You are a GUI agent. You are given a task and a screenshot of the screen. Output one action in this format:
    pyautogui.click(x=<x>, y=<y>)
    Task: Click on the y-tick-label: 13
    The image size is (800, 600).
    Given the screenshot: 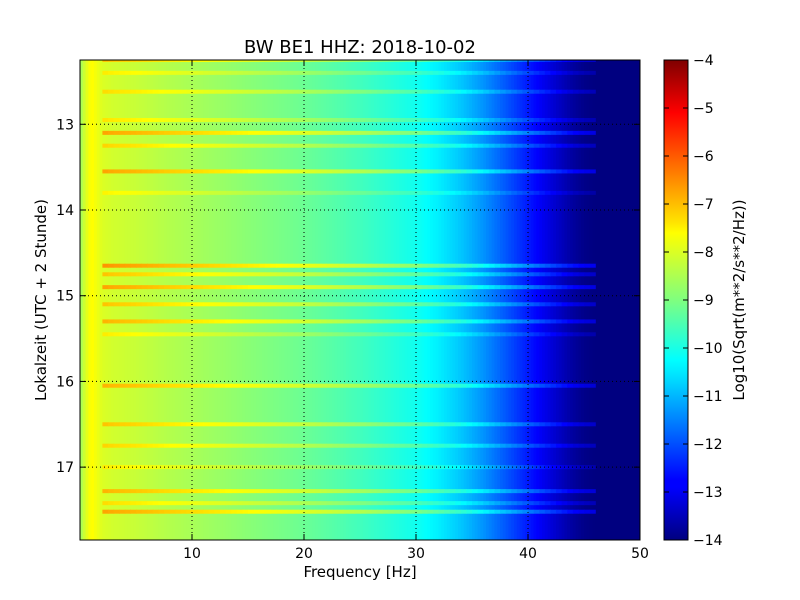 What is the action you would take?
    pyautogui.click(x=65, y=125)
    